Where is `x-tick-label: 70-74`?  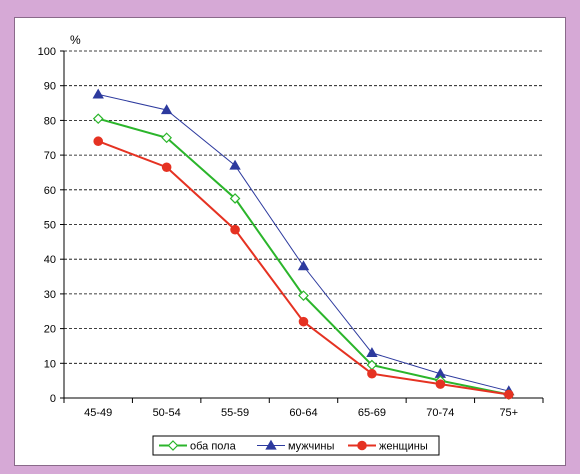 x-tick-label: 70-74 is located at coordinates (440, 413).